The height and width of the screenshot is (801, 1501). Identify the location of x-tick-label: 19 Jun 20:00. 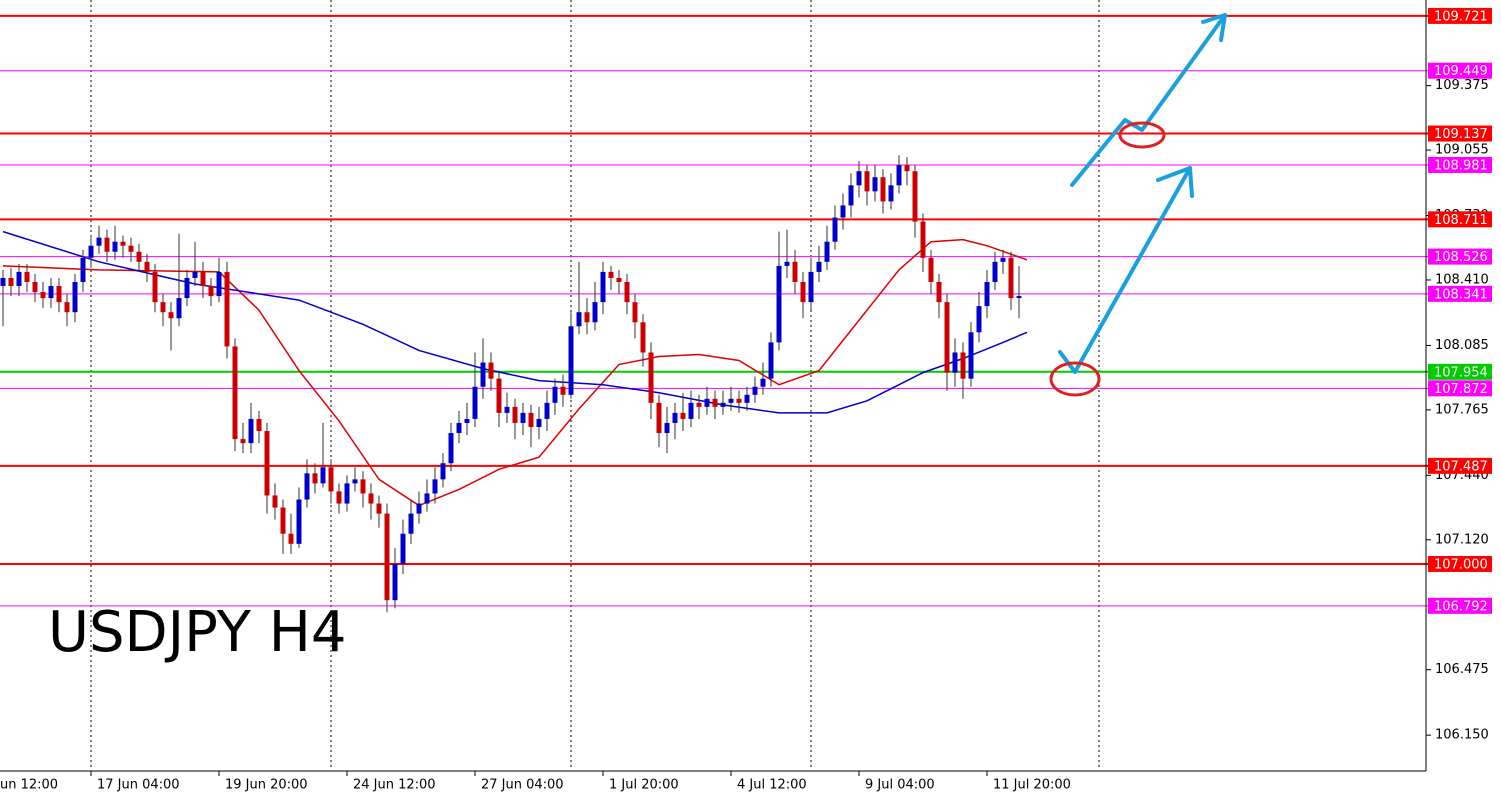
(266, 785).